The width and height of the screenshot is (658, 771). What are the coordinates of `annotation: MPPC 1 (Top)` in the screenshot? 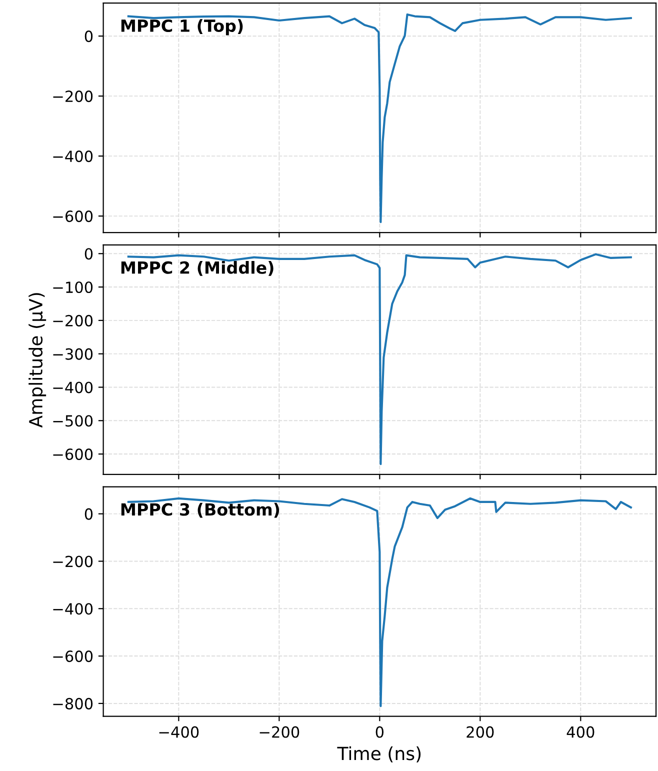 It's located at (182, 27).